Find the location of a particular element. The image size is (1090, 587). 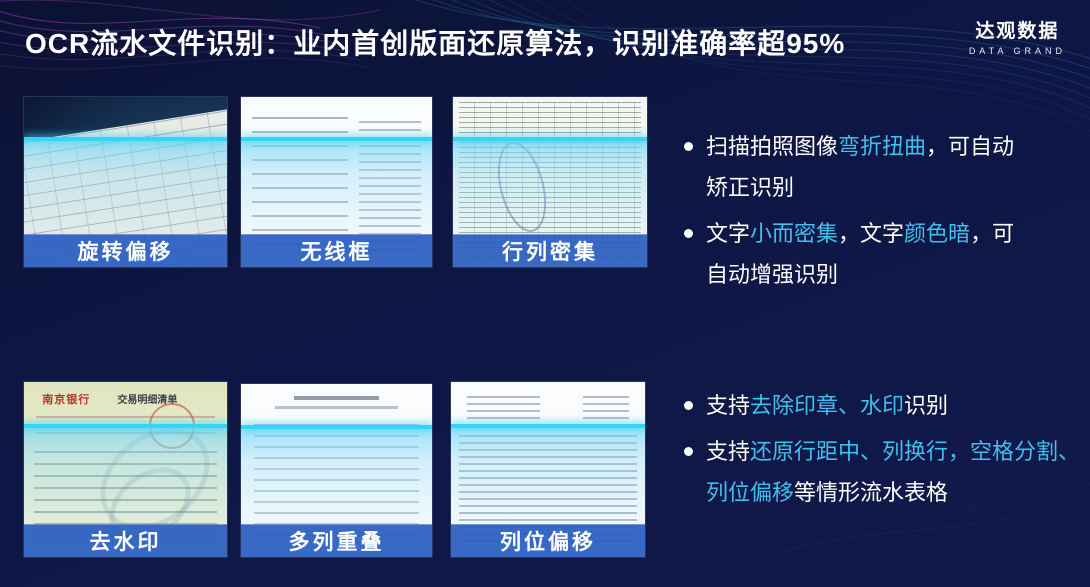

brand-logo: 达观数据 DATA GRAND is located at coordinates (1017, 36).